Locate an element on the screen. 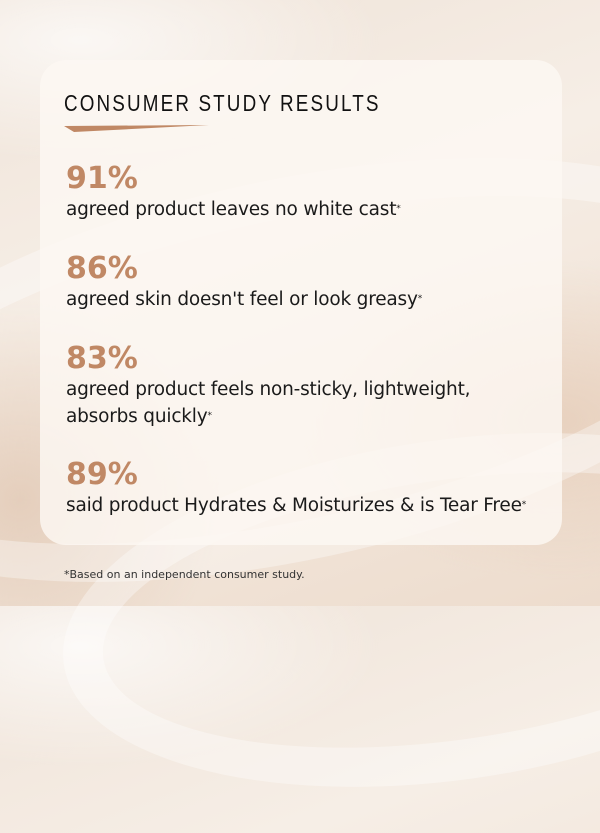  stat-percent: 83% is located at coordinates (102, 358).